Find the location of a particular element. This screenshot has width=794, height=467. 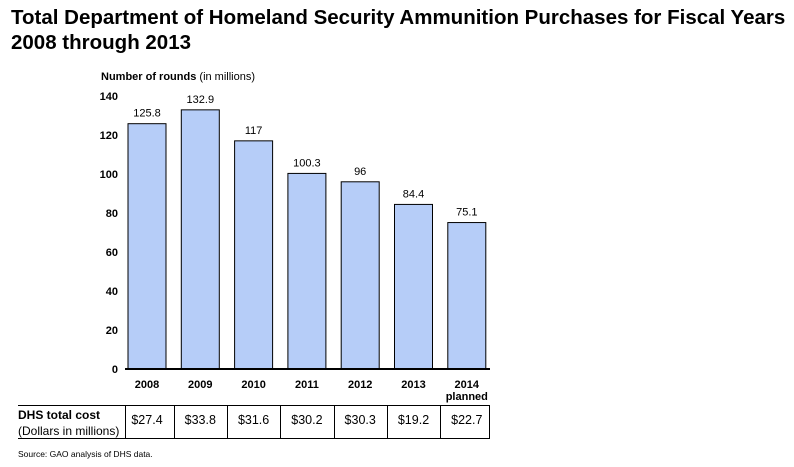

bar-value-label: 84.4 is located at coordinates (413, 194).